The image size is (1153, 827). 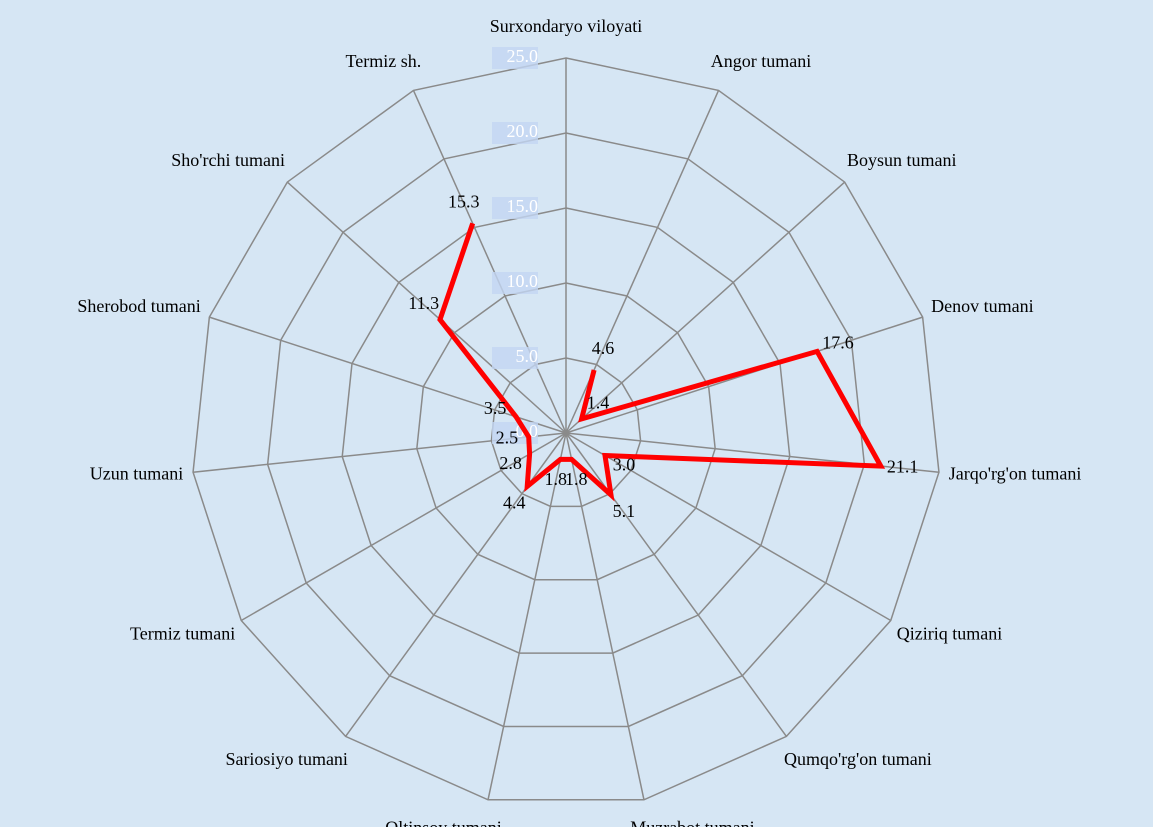 What do you see at coordinates (902, 160) in the screenshot?
I see `category-label: Boysun tumani` at bounding box center [902, 160].